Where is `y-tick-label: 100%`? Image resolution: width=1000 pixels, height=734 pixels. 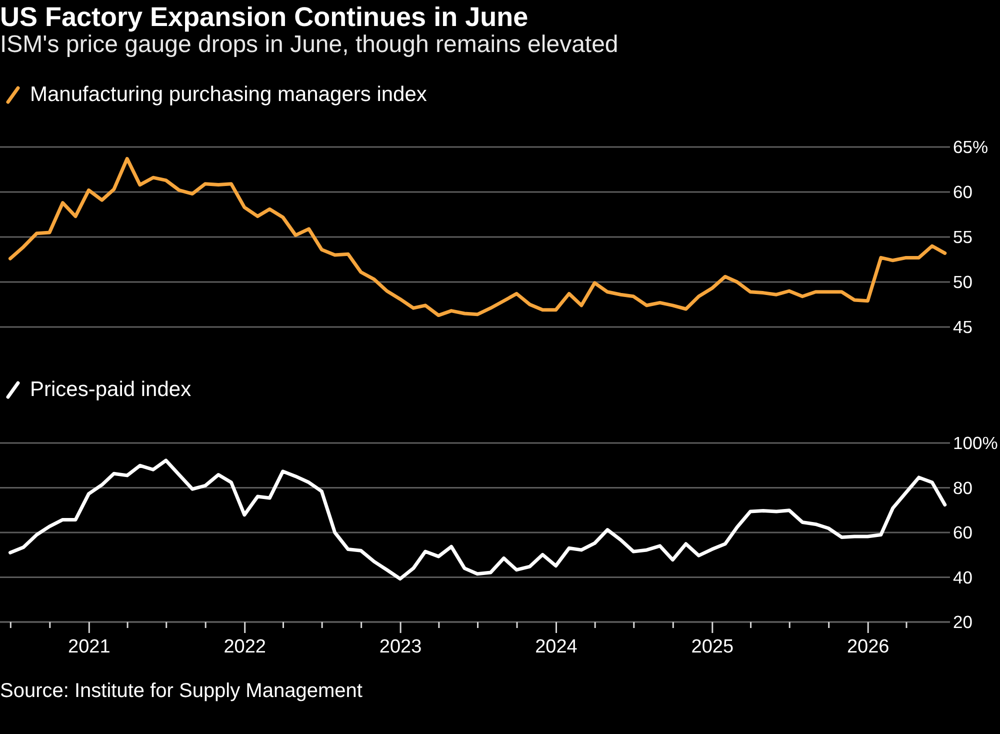
y-tick-label: 100% is located at coordinates (975, 443).